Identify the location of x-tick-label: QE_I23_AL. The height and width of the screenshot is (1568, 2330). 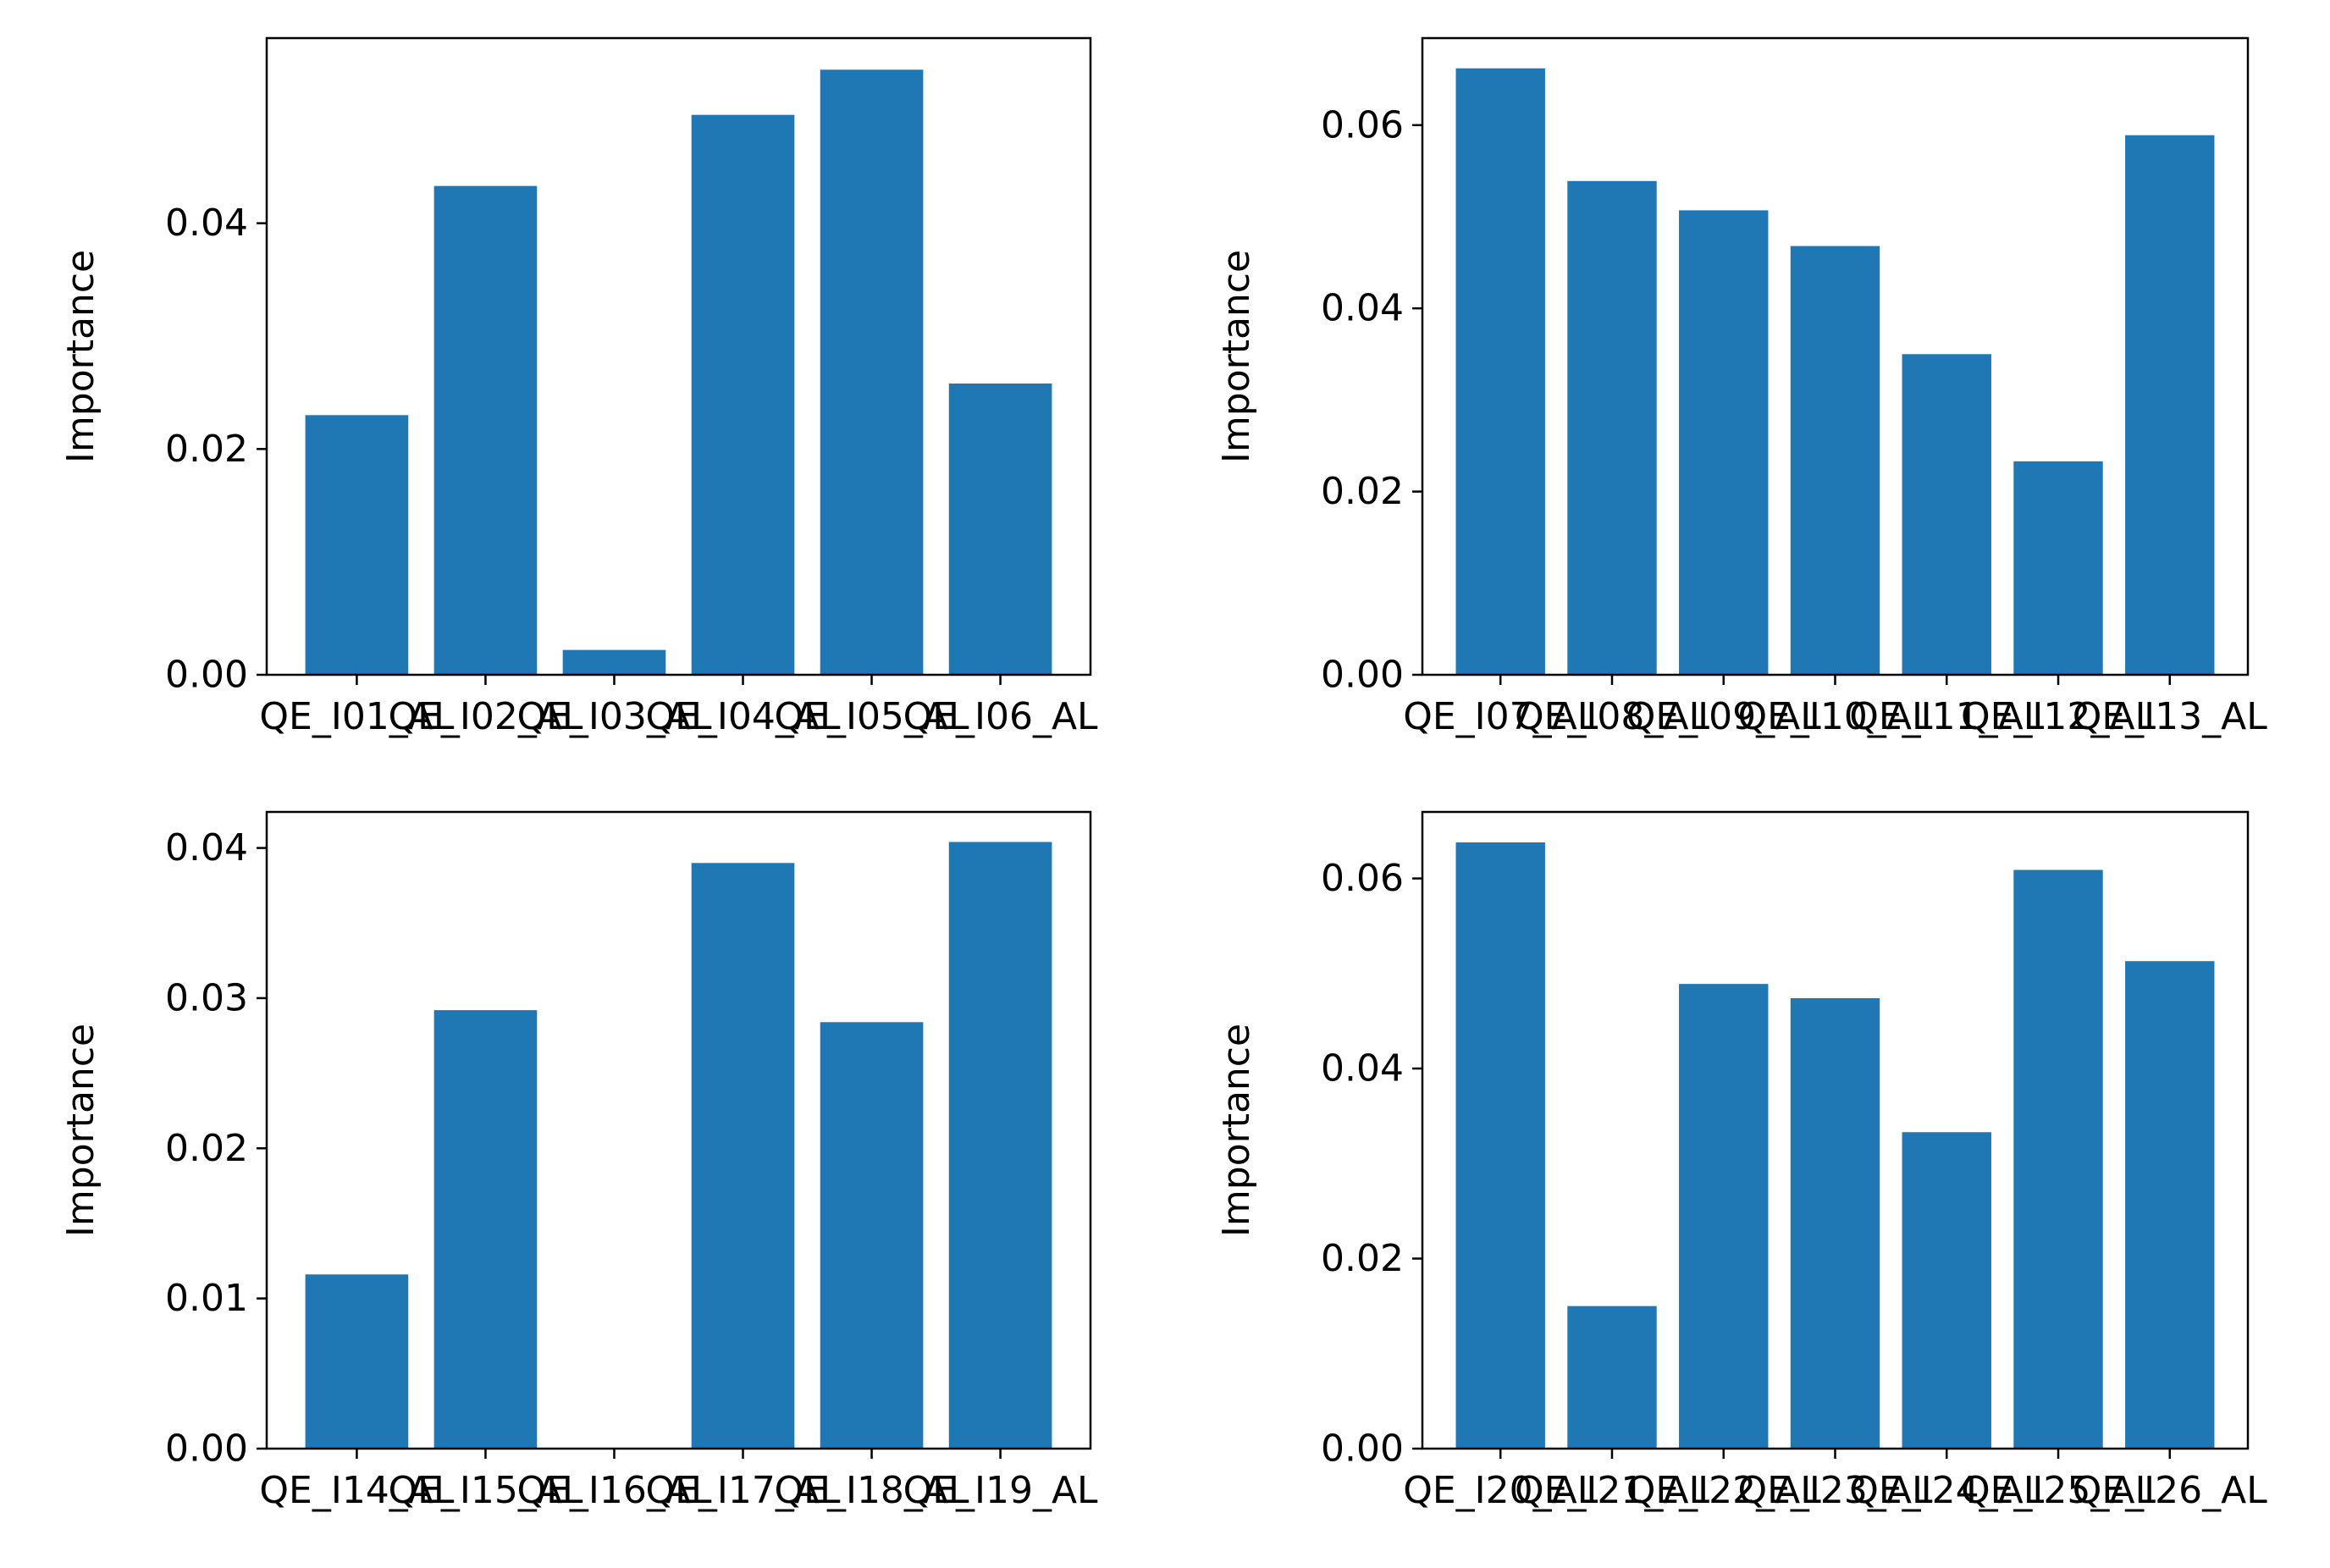
(1834, 1490).